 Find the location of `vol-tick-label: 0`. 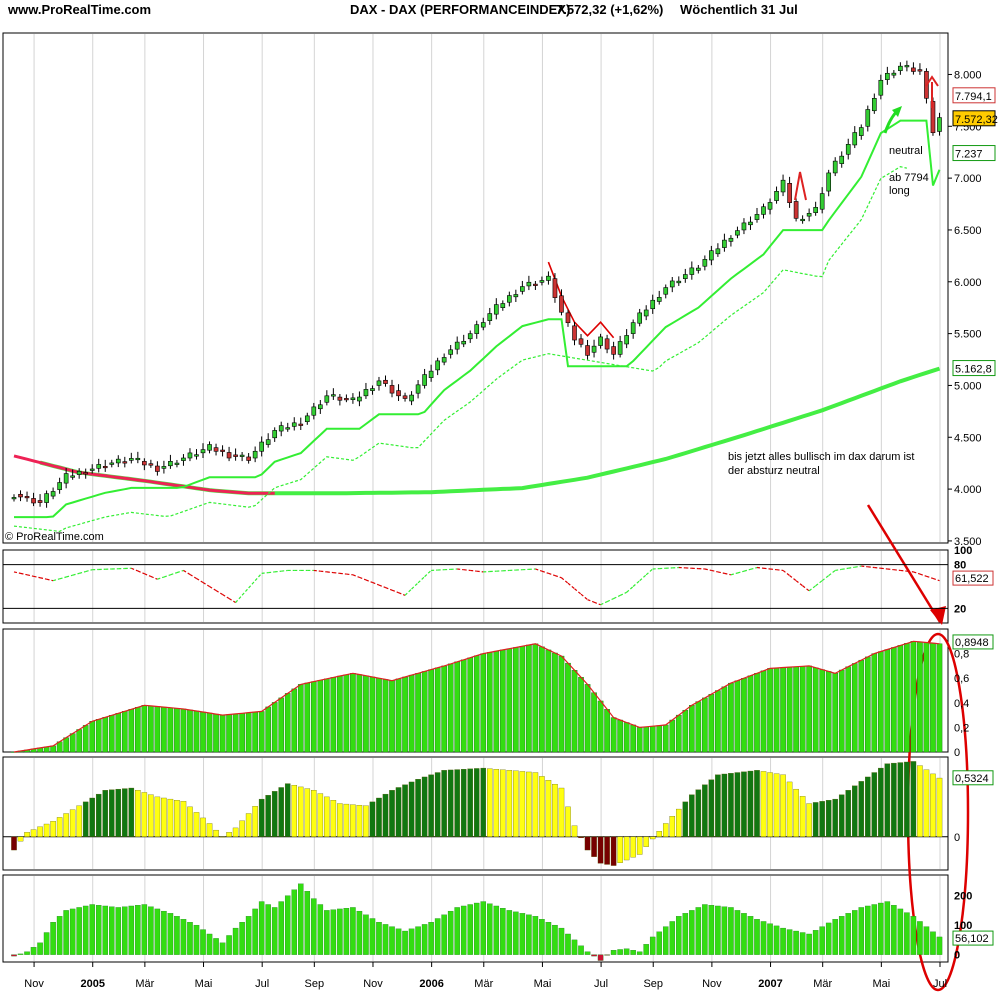

vol-tick-label: 0 is located at coordinates (957, 956).